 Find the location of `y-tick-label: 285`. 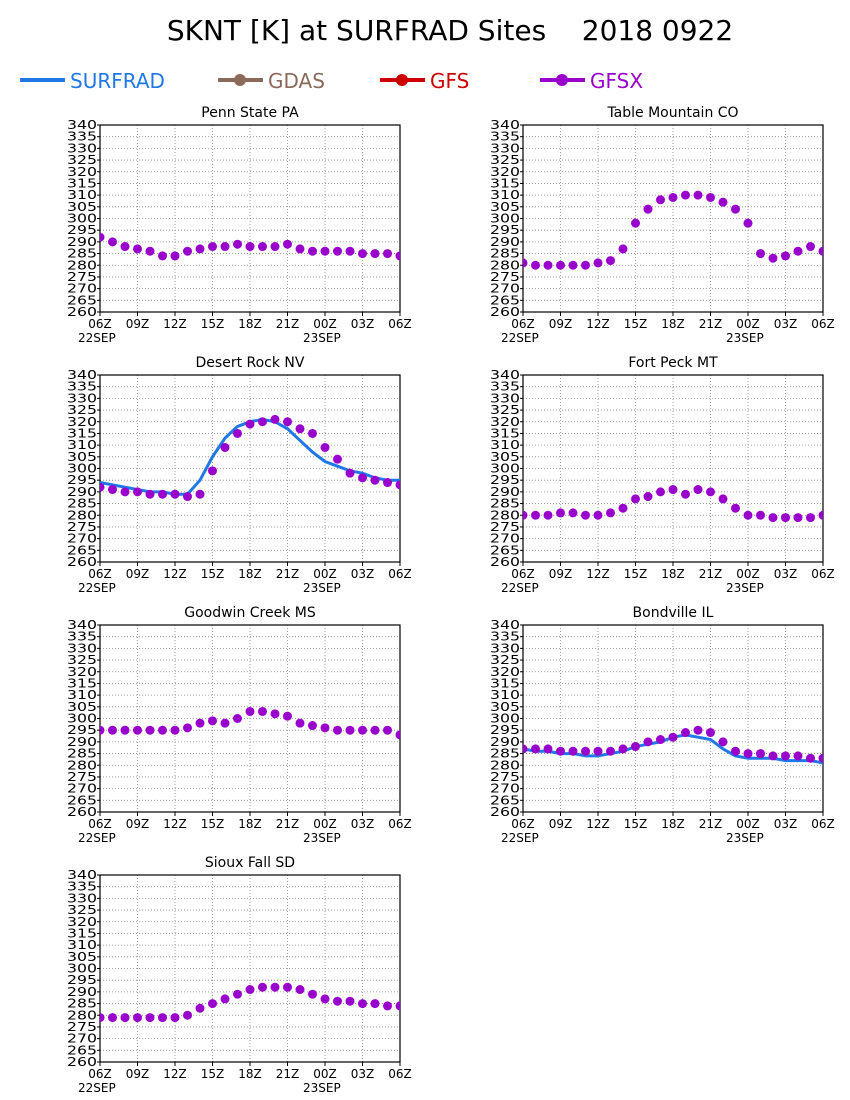

y-tick-label: 285 is located at coordinates (82, 504).